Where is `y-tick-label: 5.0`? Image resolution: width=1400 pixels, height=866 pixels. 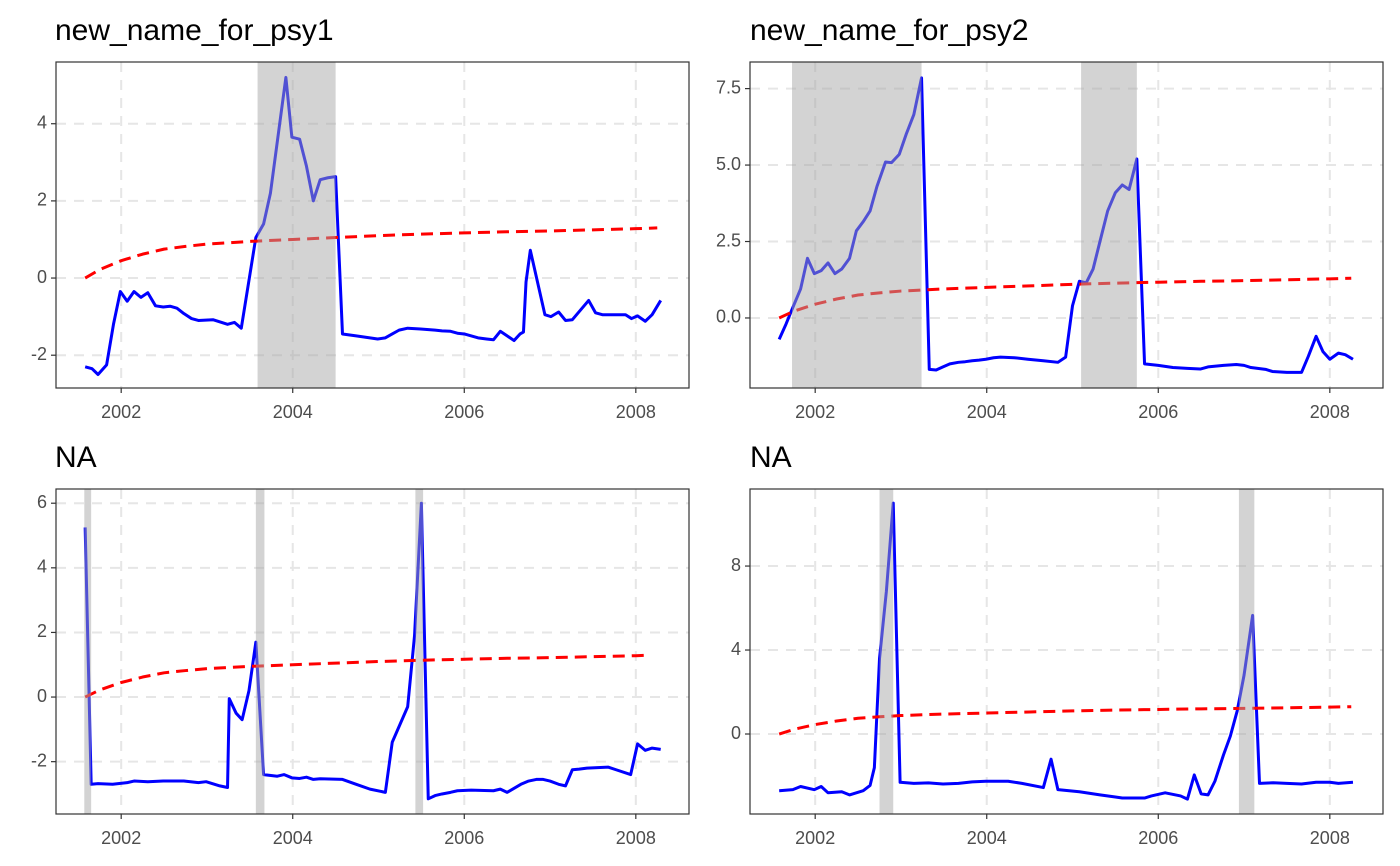 y-tick-label: 5.0 is located at coordinates (728, 164).